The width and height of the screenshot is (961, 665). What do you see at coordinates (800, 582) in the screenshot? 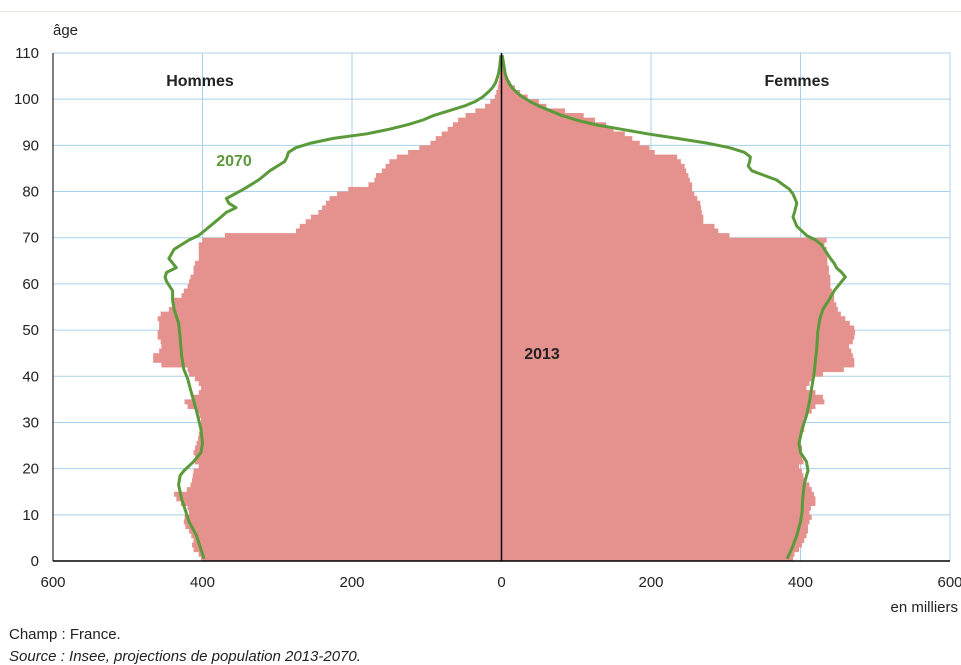
I see `x-tick-label: 400` at bounding box center [800, 582].